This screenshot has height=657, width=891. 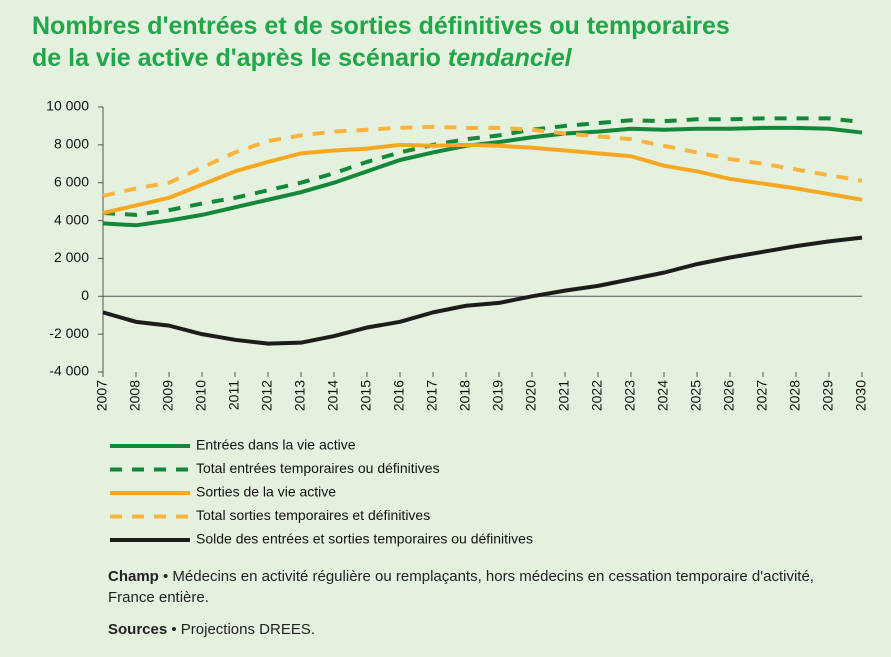 What do you see at coordinates (266, 492) in the screenshot?
I see `legend-label: Sorties de la vie active` at bounding box center [266, 492].